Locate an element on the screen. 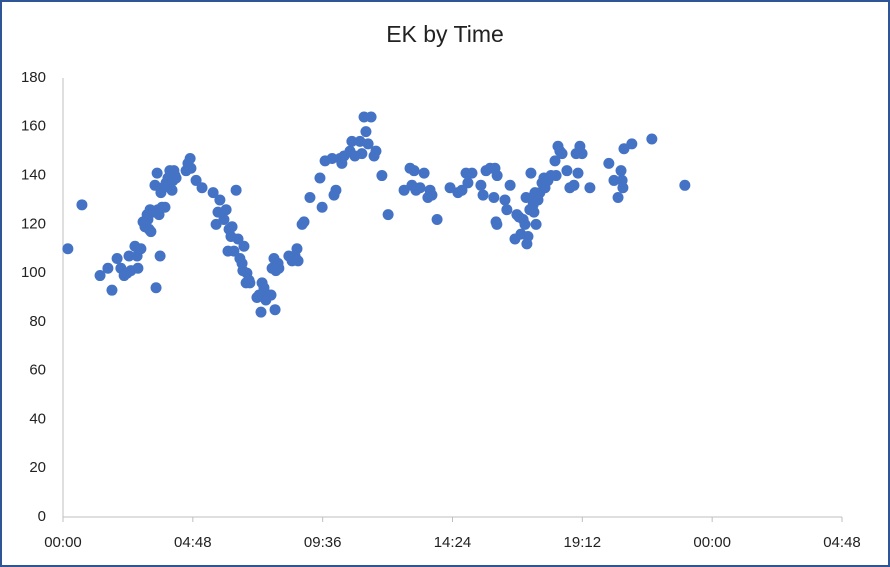 Image resolution: width=890 pixels, height=567 pixels. chart-title: EK by Time is located at coordinates (445, 34).